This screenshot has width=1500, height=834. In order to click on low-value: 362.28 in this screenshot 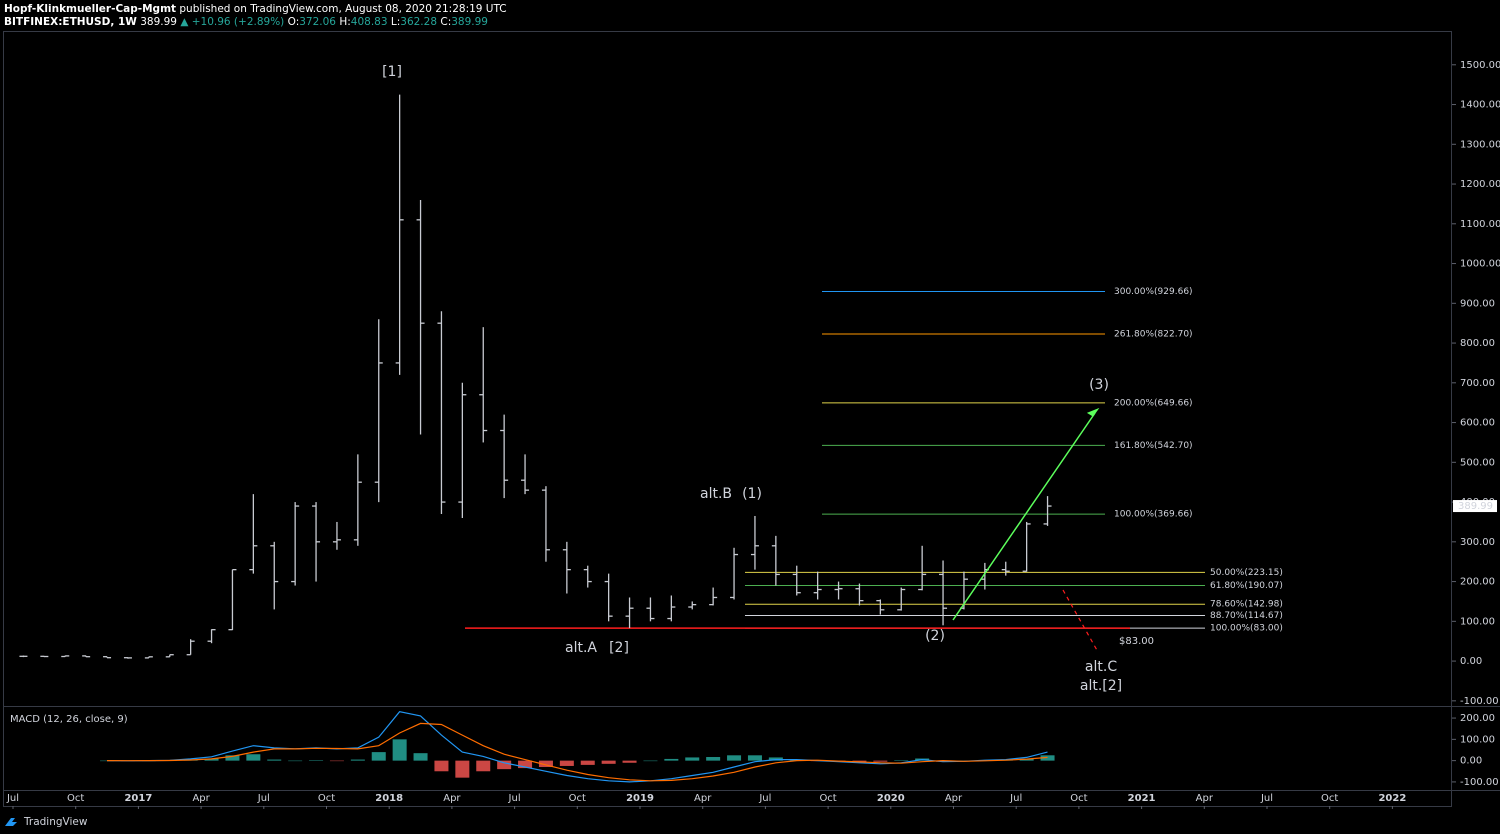, I will do `click(418, 22)`.